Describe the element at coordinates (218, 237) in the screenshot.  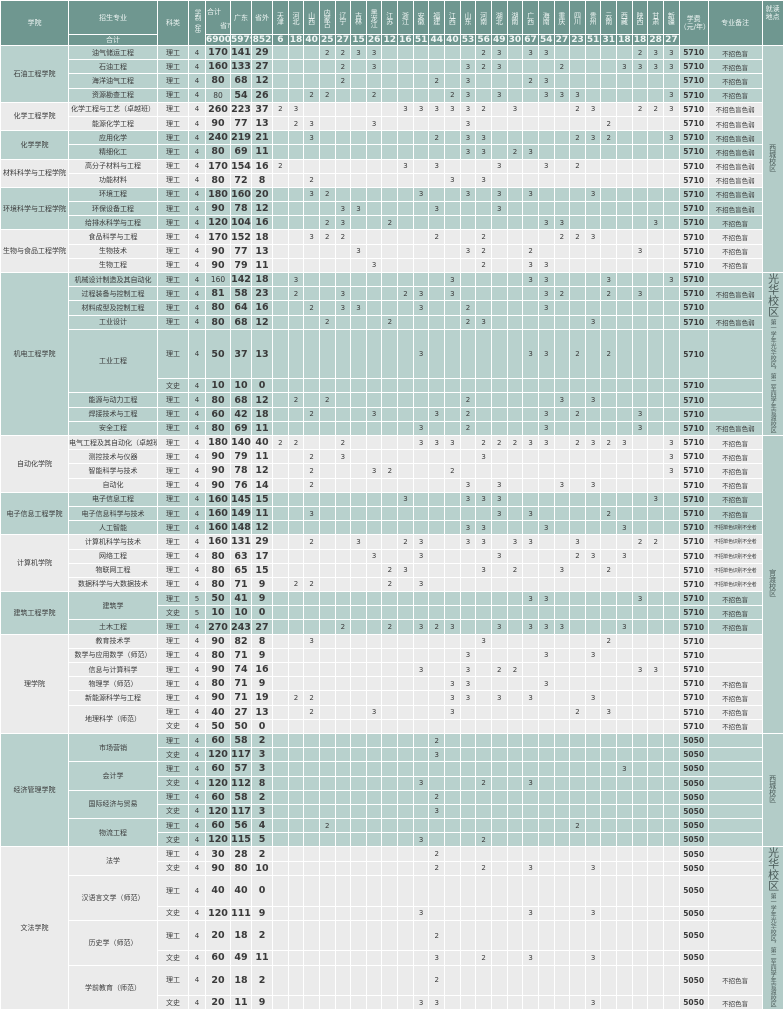
I see `plan-total: 170` at that location.